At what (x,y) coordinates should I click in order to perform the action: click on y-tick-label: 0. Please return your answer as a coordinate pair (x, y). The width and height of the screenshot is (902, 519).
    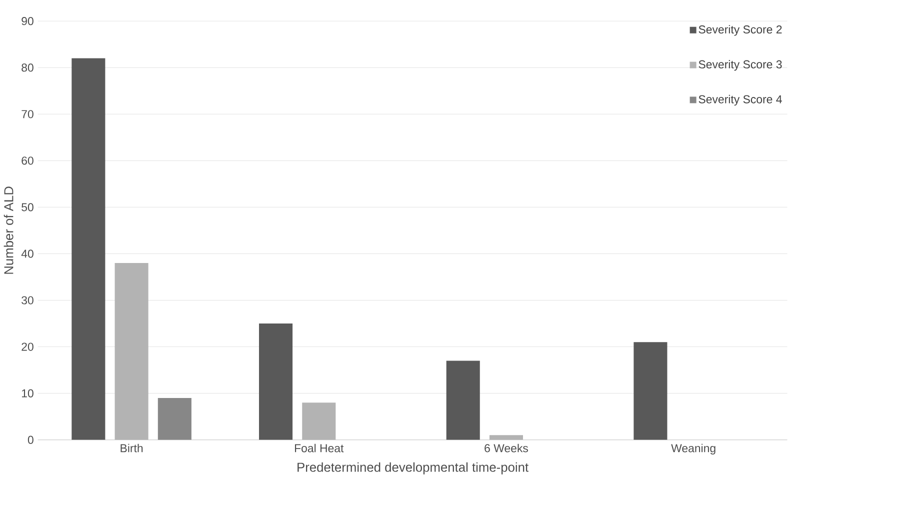
    Looking at the image, I should click on (31, 440).